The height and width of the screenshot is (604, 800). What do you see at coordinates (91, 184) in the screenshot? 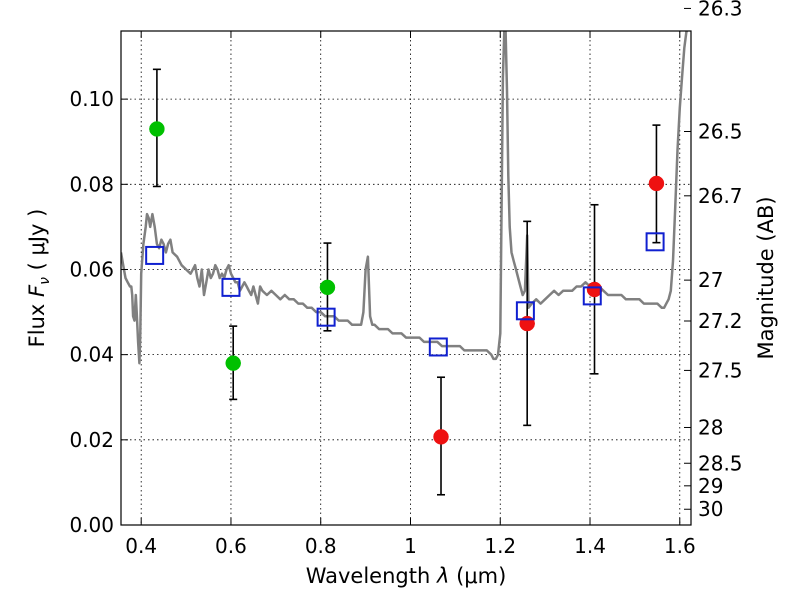
I see `y-tick-label: 0.08` at bounding box center [91, 184].